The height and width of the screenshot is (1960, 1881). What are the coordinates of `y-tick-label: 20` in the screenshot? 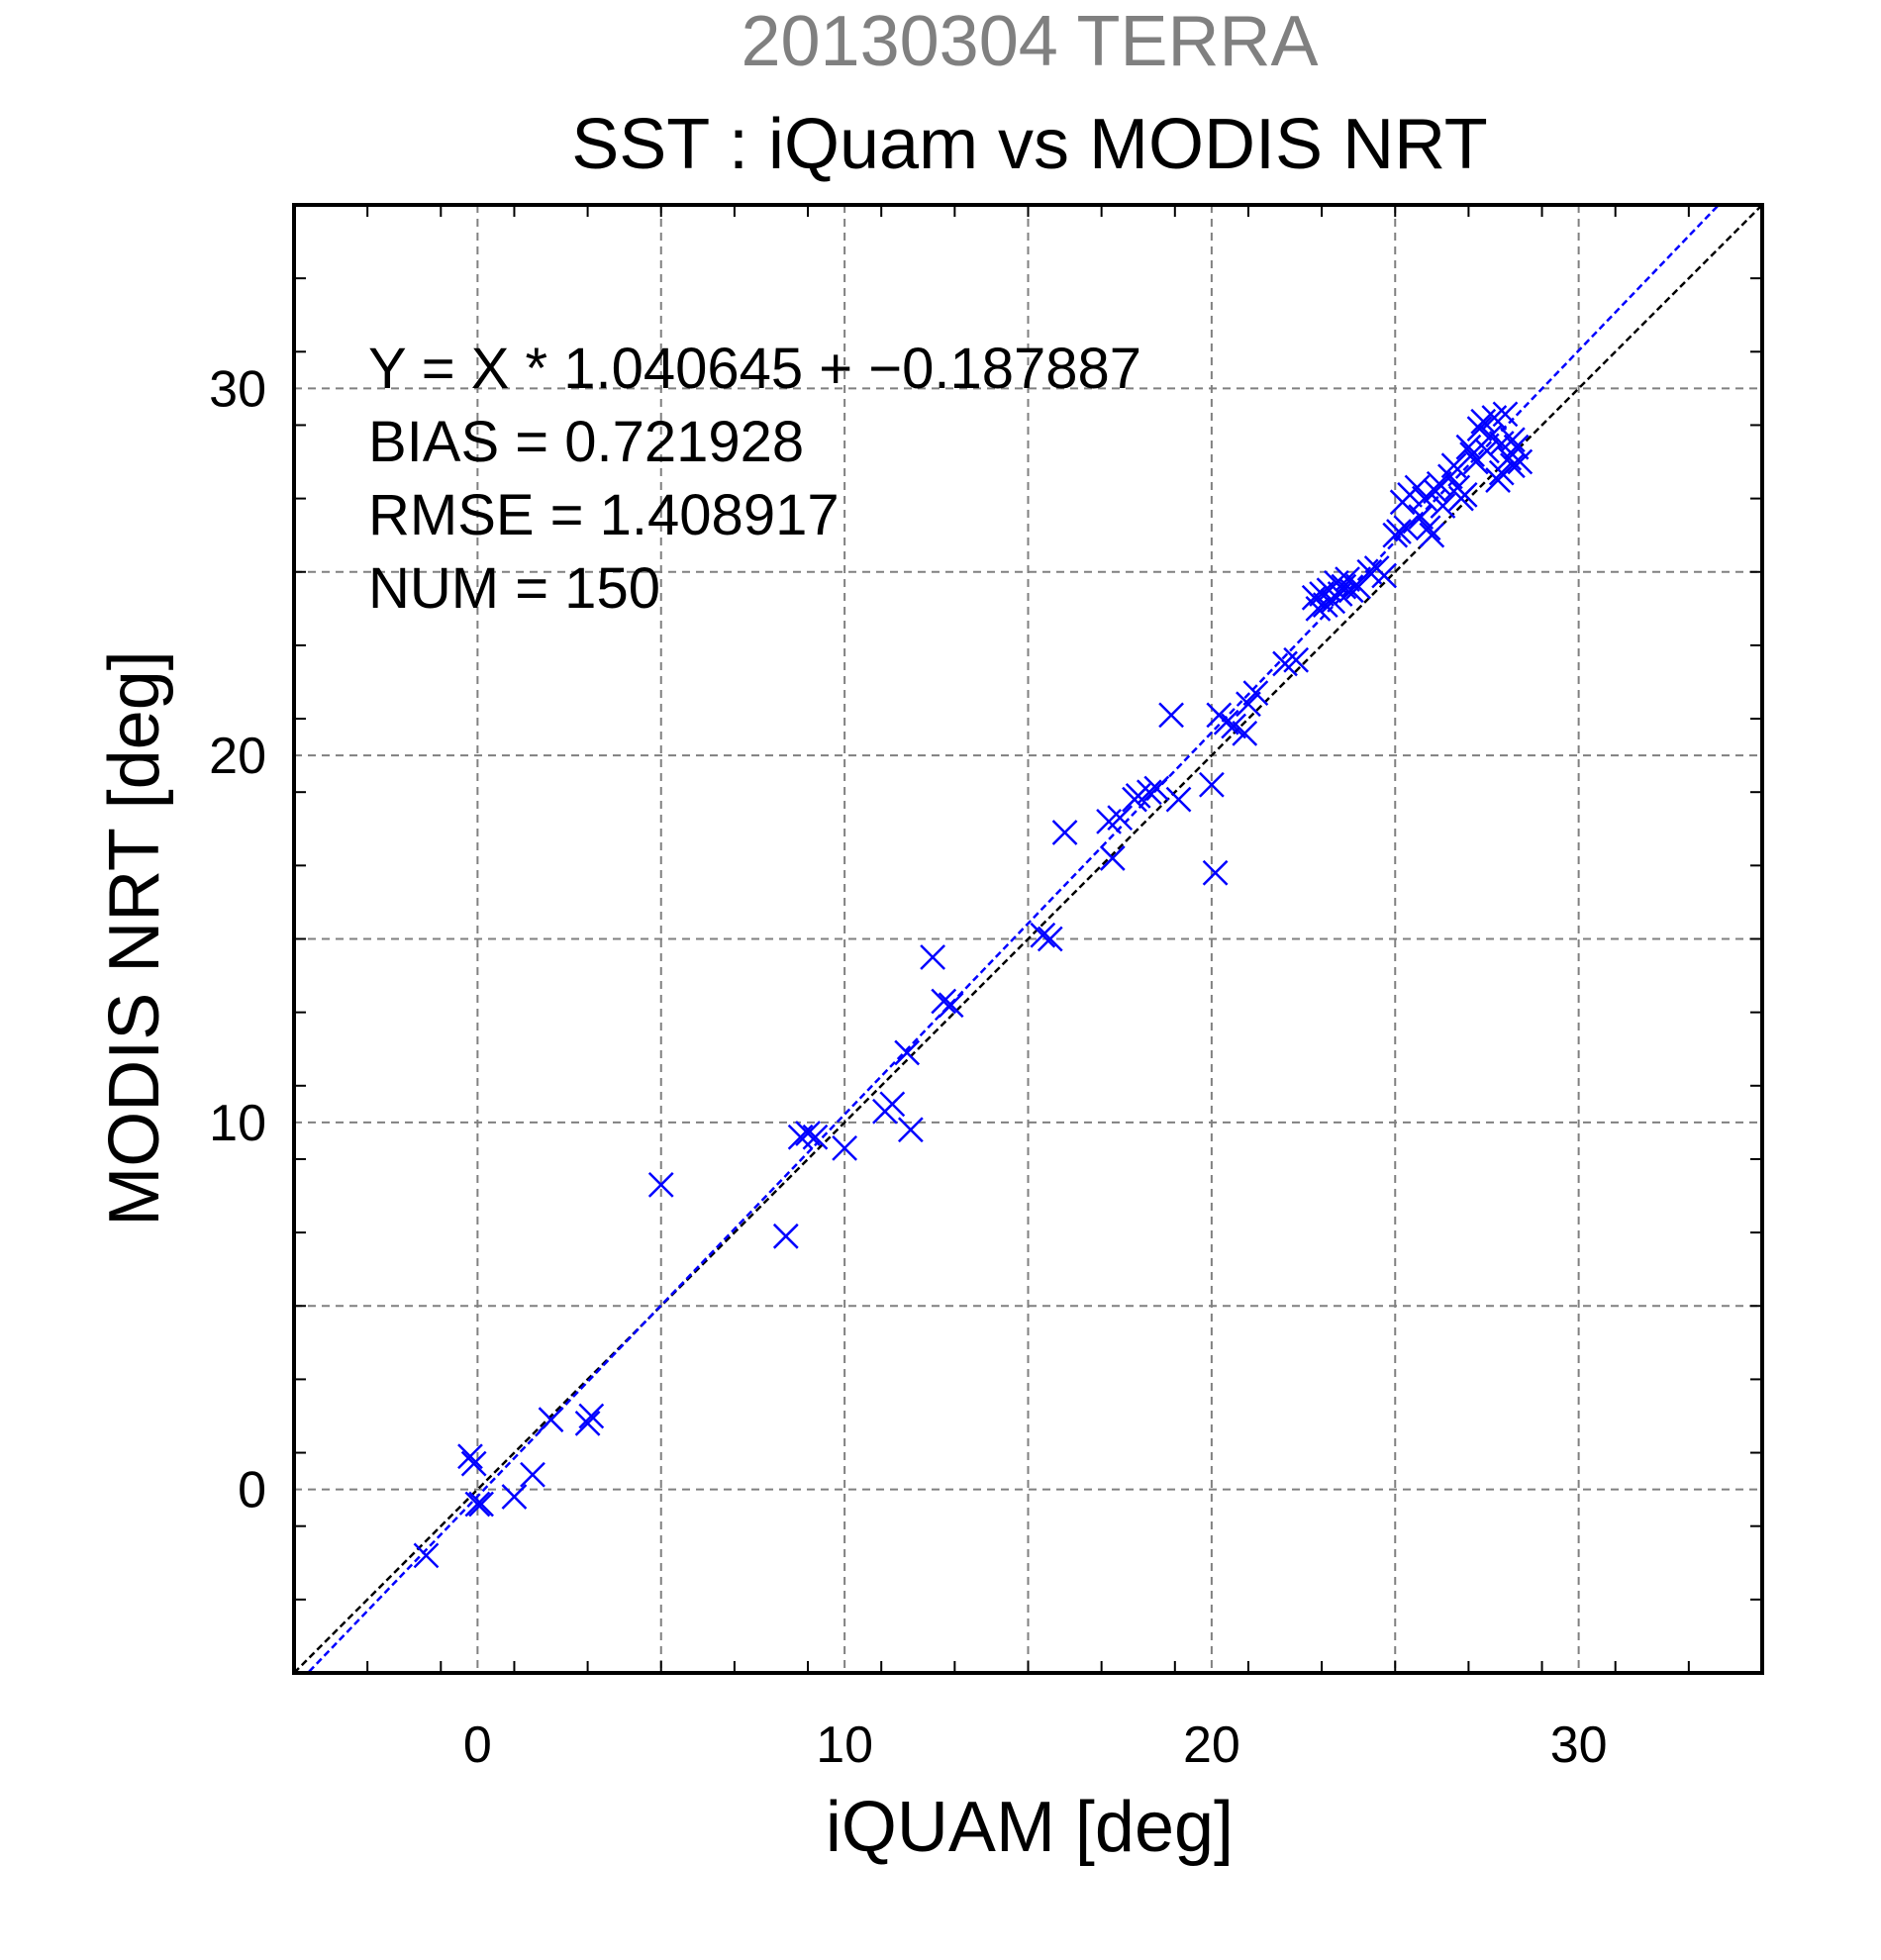 It's located at (238, 756).